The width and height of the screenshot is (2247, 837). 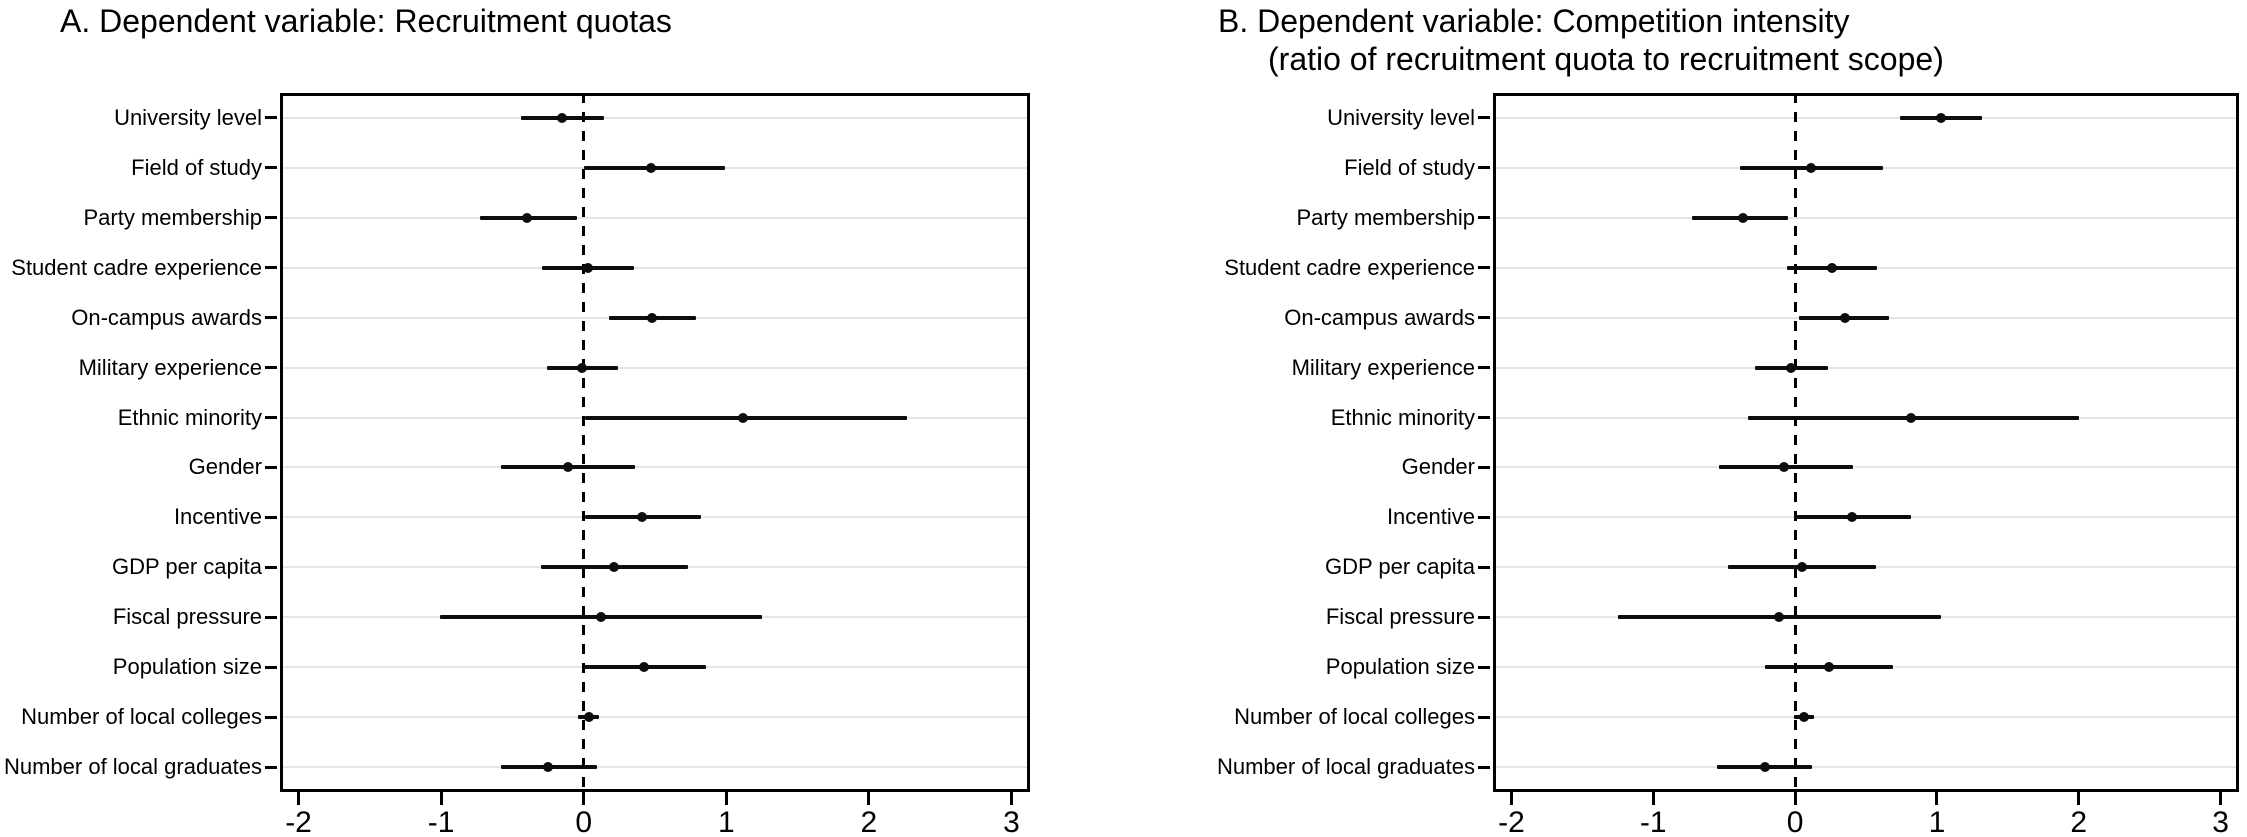 I want to click on y-axis-label: Population size, so click(x=1400, y=667).